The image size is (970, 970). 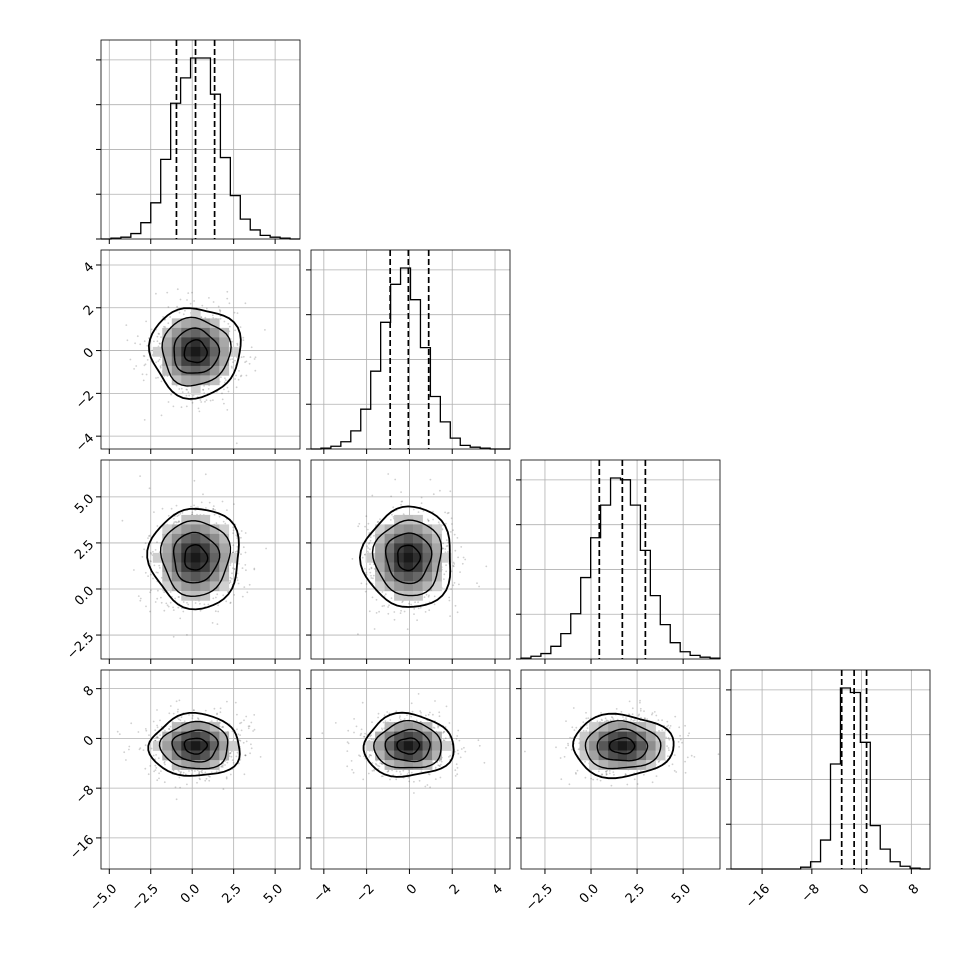 What do you see at coordinates (200, 139) in the screenshot?
I see `panel-background` at bounding box center [200, 139].